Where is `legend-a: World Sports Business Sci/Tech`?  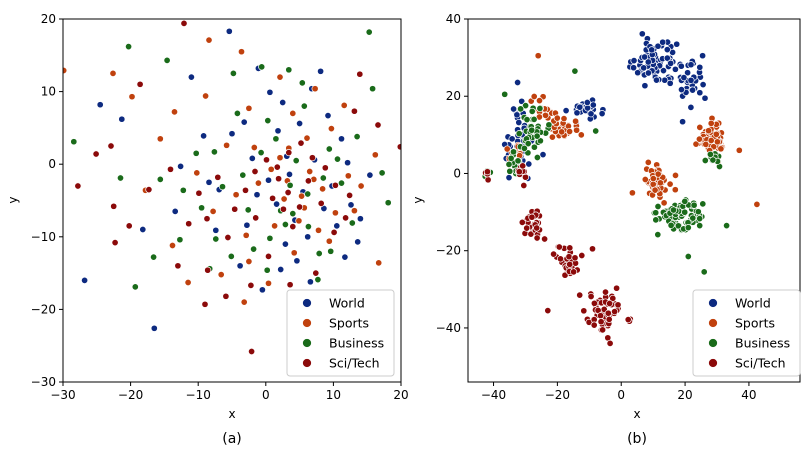
legend-a: World Sports Business Sci/Tech is located at coordinates (340, 333).